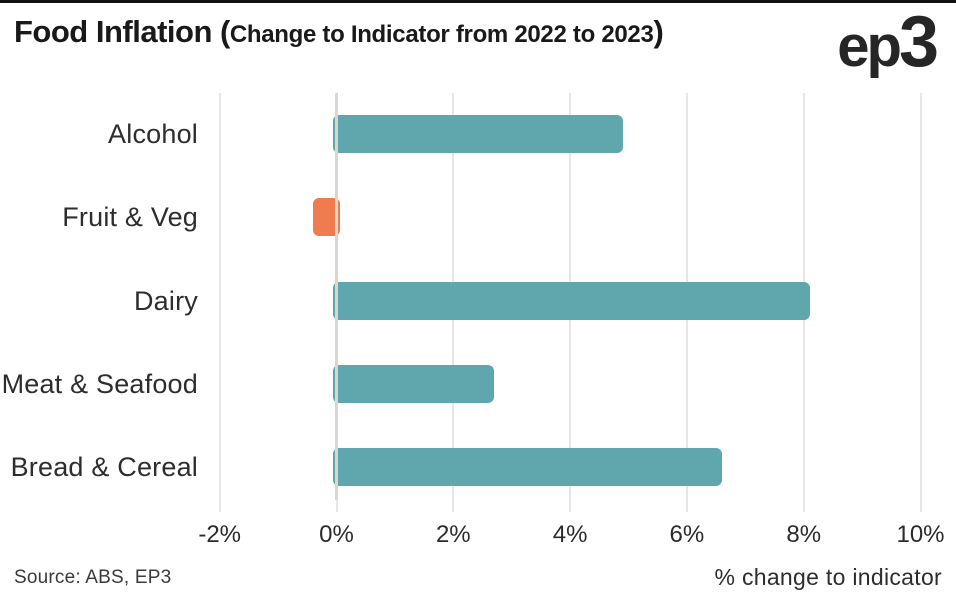 The image size is (956, 597). What do you see at coordinates (527, 467) in the screenshot?
I see `bar-bread-and-cereal` at bounding box center [527, 467].